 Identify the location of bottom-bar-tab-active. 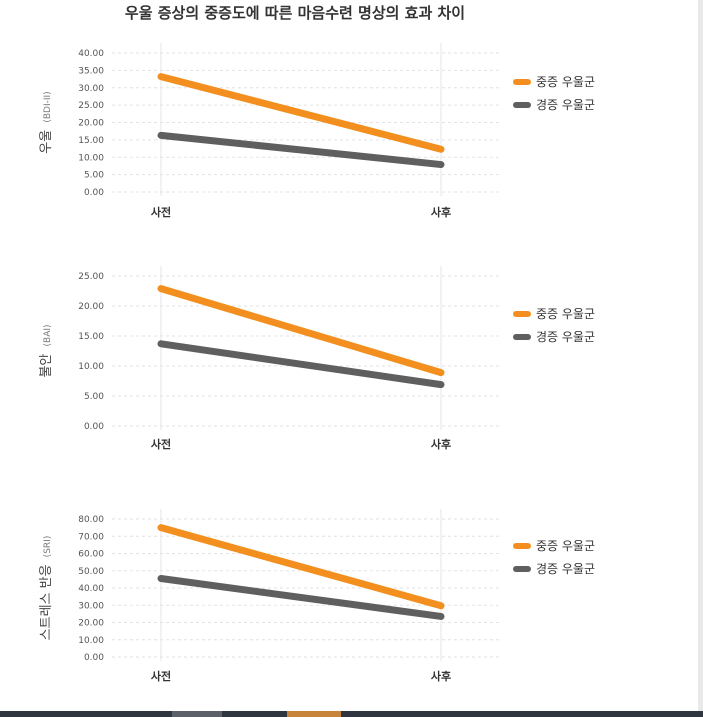
(314, 714).